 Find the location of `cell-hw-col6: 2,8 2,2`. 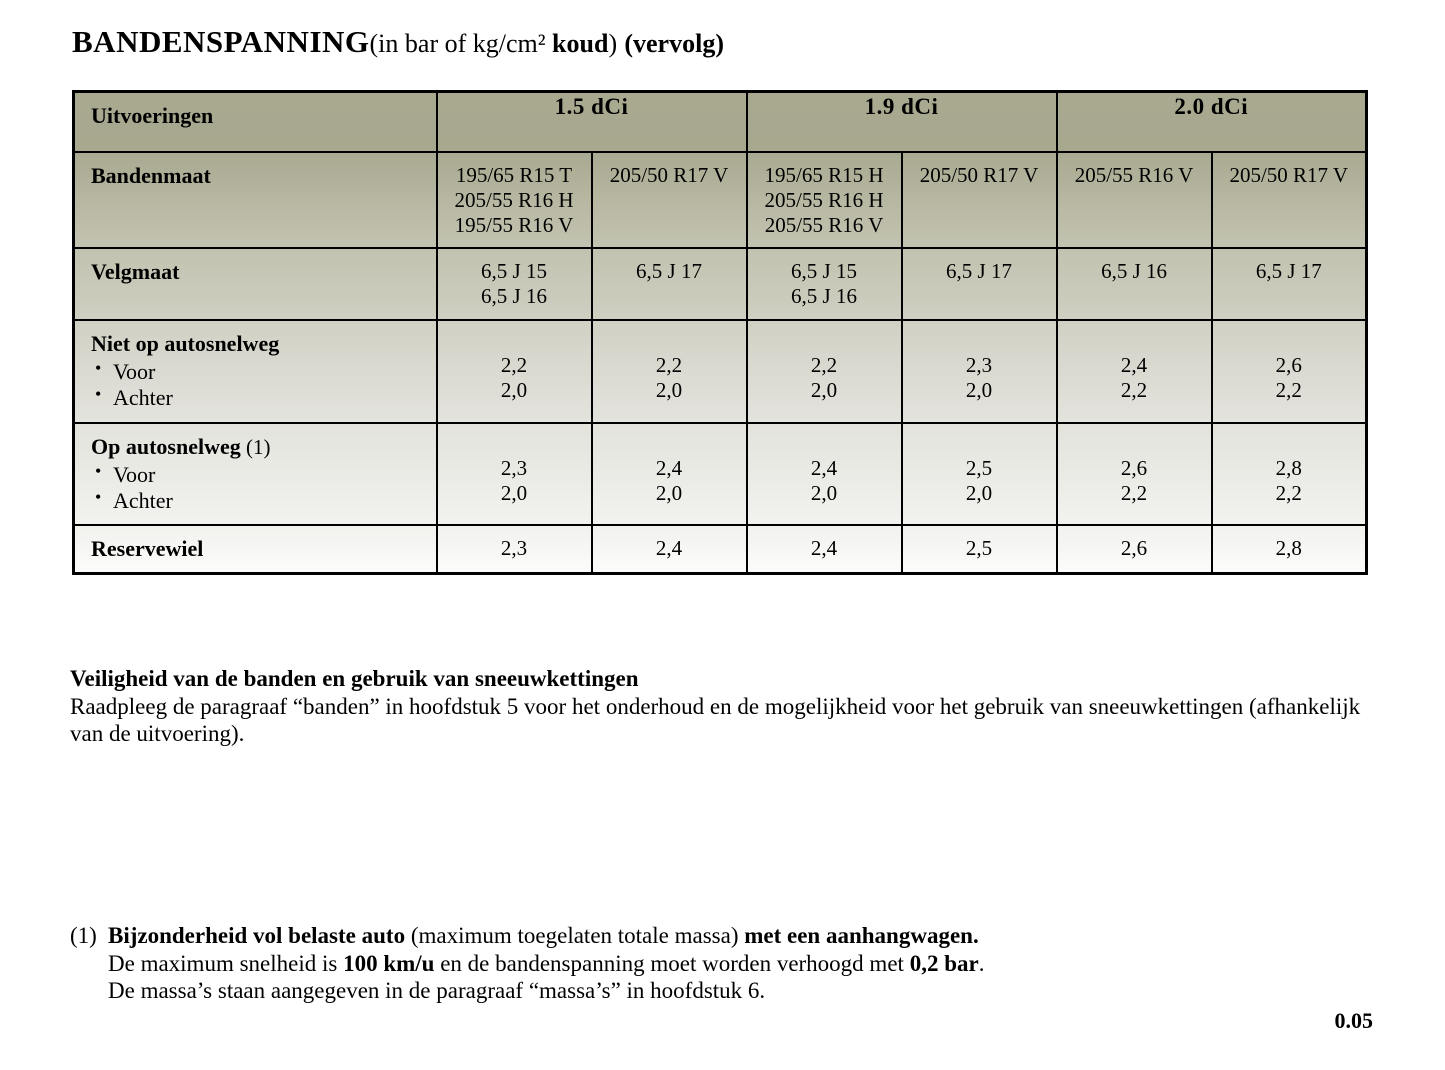

cell-hw-col6: 2,8 2,2 is located at coordinates (1289, 474).